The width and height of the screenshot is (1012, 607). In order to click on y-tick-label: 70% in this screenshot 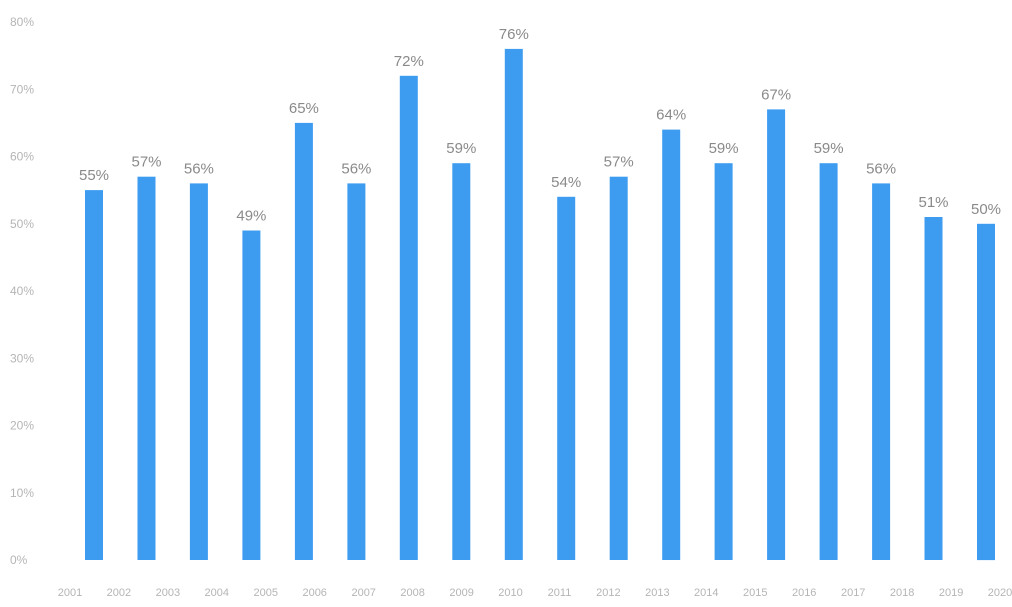, I will do `click(22, 89)`.